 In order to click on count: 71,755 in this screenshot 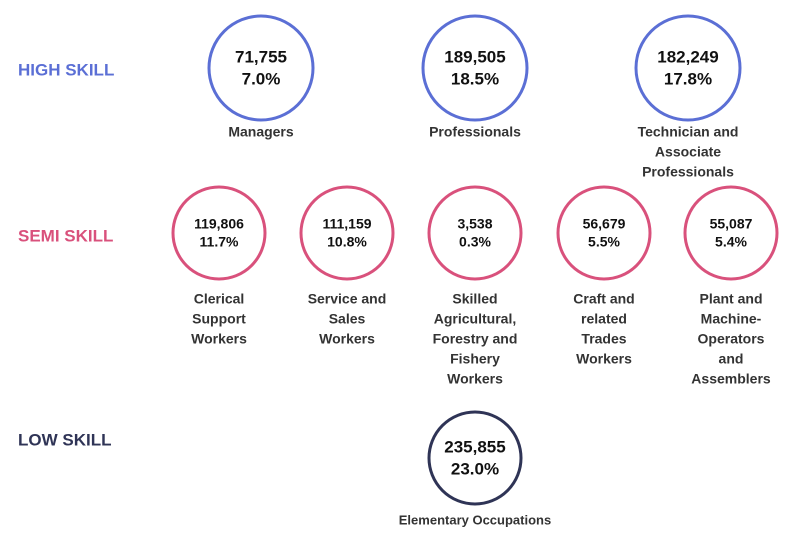, I will do `click(261, 56)`.